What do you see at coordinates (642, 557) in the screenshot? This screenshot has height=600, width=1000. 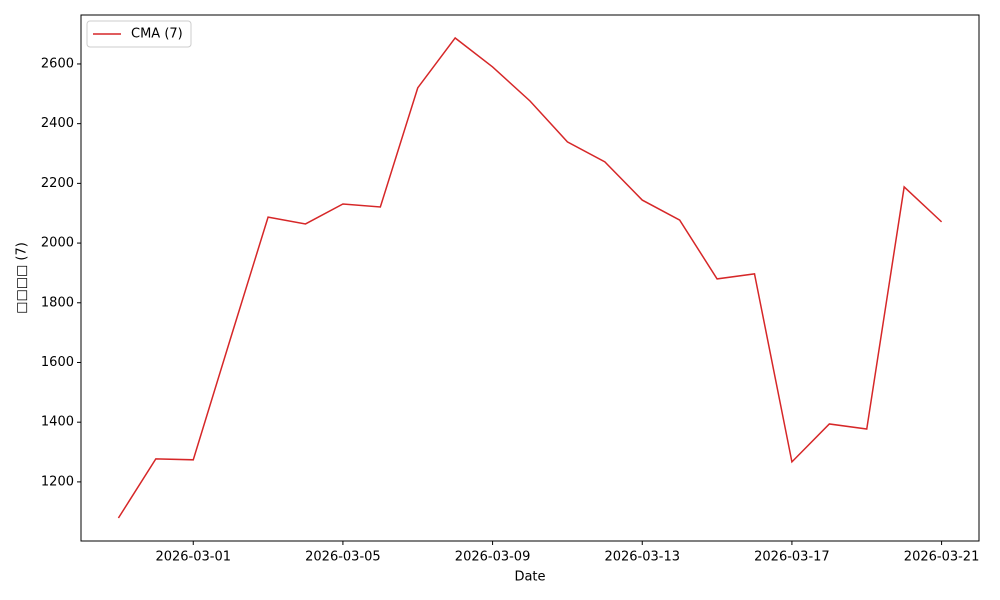 I see `x-tick-label: 2026-03-13` at bounding box center [642, 557].